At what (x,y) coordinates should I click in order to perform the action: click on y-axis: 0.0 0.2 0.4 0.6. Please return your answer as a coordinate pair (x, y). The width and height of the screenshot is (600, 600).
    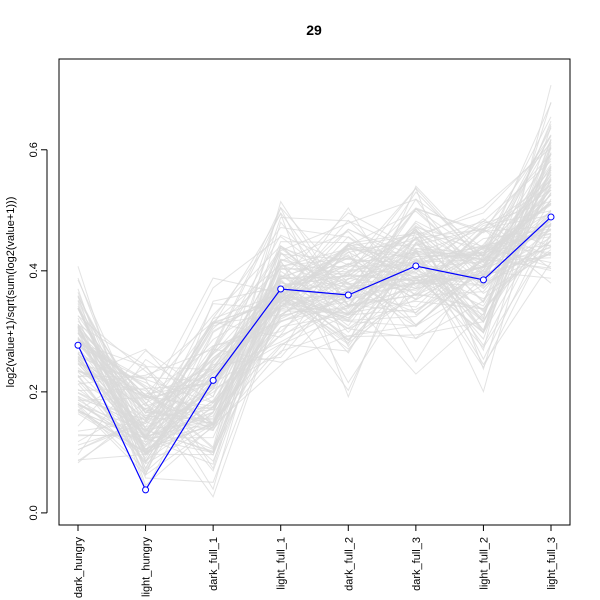
    Looking at the image, I should click on (38, 331).